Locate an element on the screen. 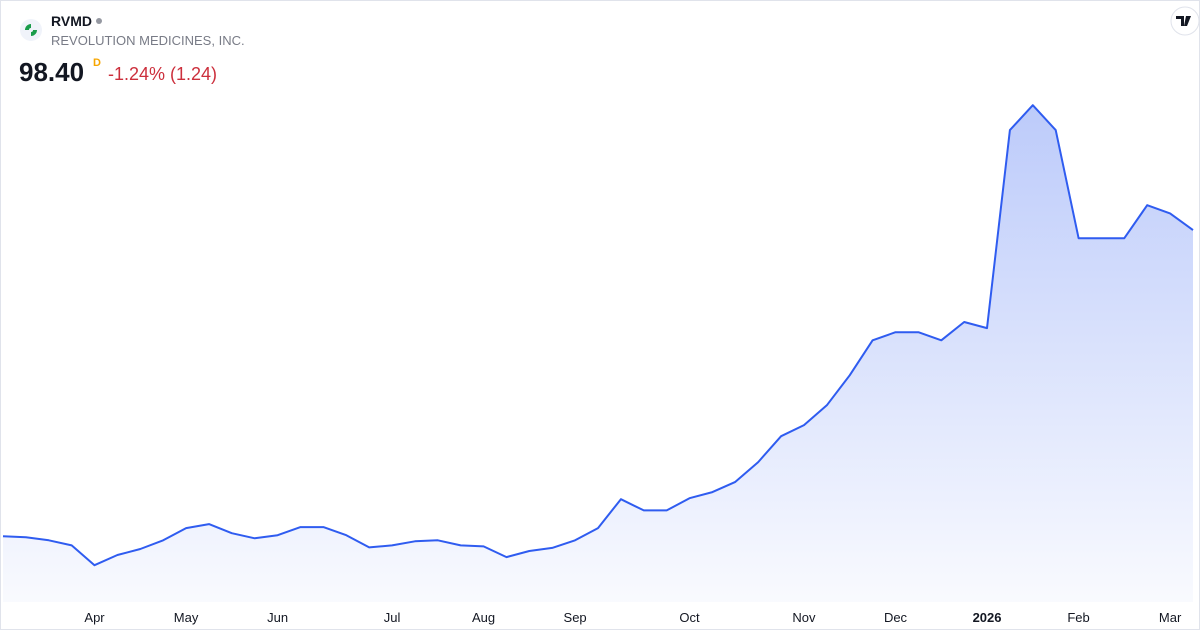 Image resolution: width=1200 pixels, height=630 pixels. ticker: RVMD is located at coordinates (71, 21).